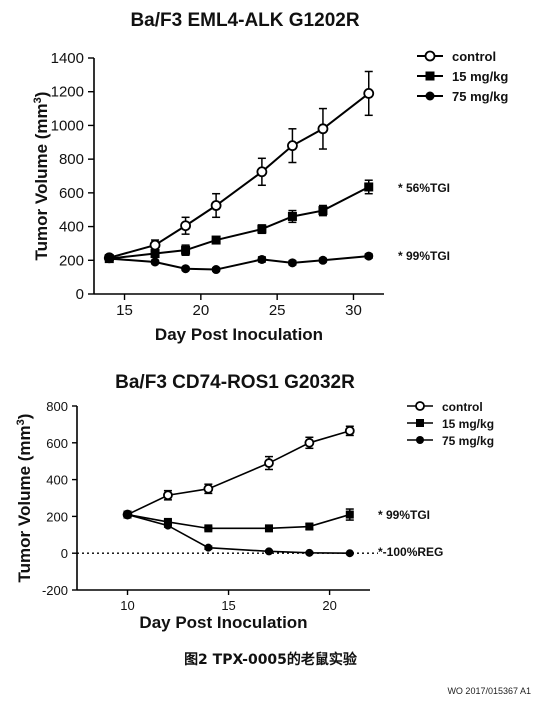  Describe the element at coordinates (235, 382) in the screenshot. I see `chart-title: Ba/F3 CD74-ROS1 G2032R` at that location.